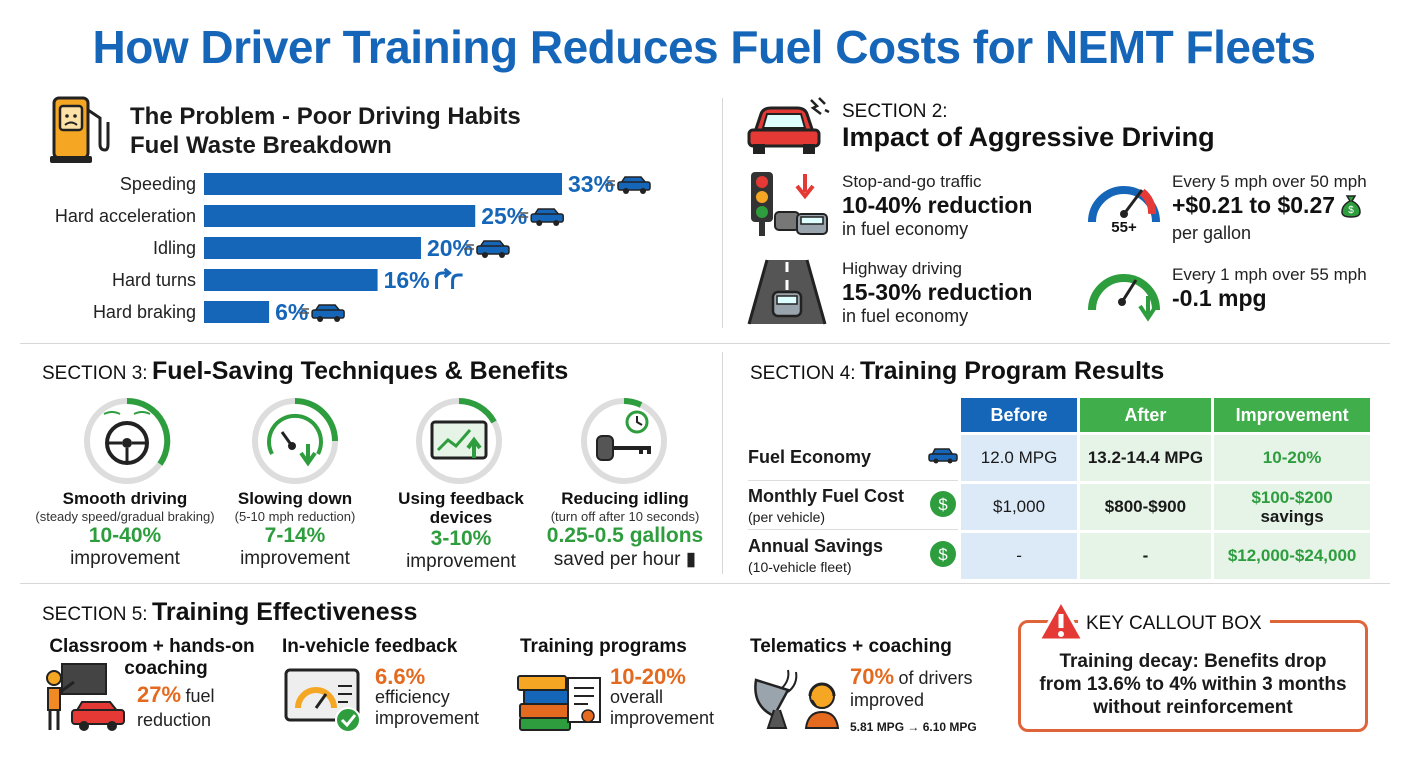 The image size is (1408, 768). Describe the element at coordinates (127, 443) in the screenshot. I see `steering-wheel-icon` at that location.